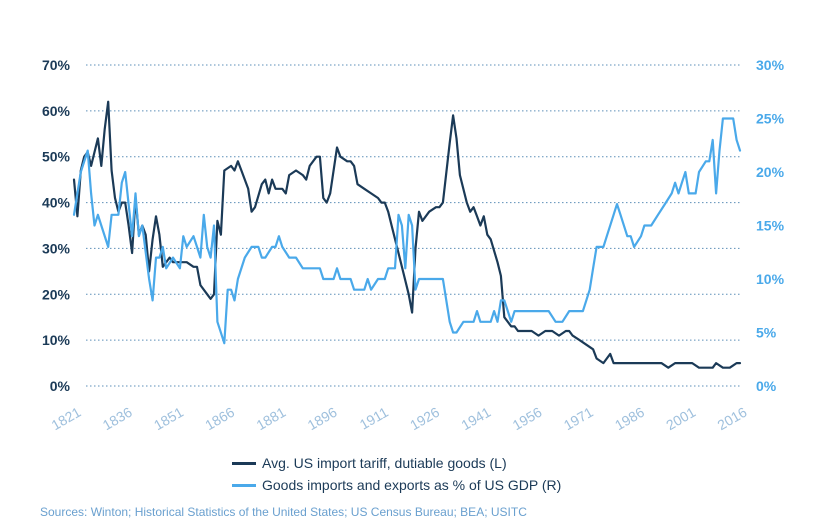  Describe the element at coordinates (680, 419) in the screenshot. I see `x-tick-label: 2001` at that location.